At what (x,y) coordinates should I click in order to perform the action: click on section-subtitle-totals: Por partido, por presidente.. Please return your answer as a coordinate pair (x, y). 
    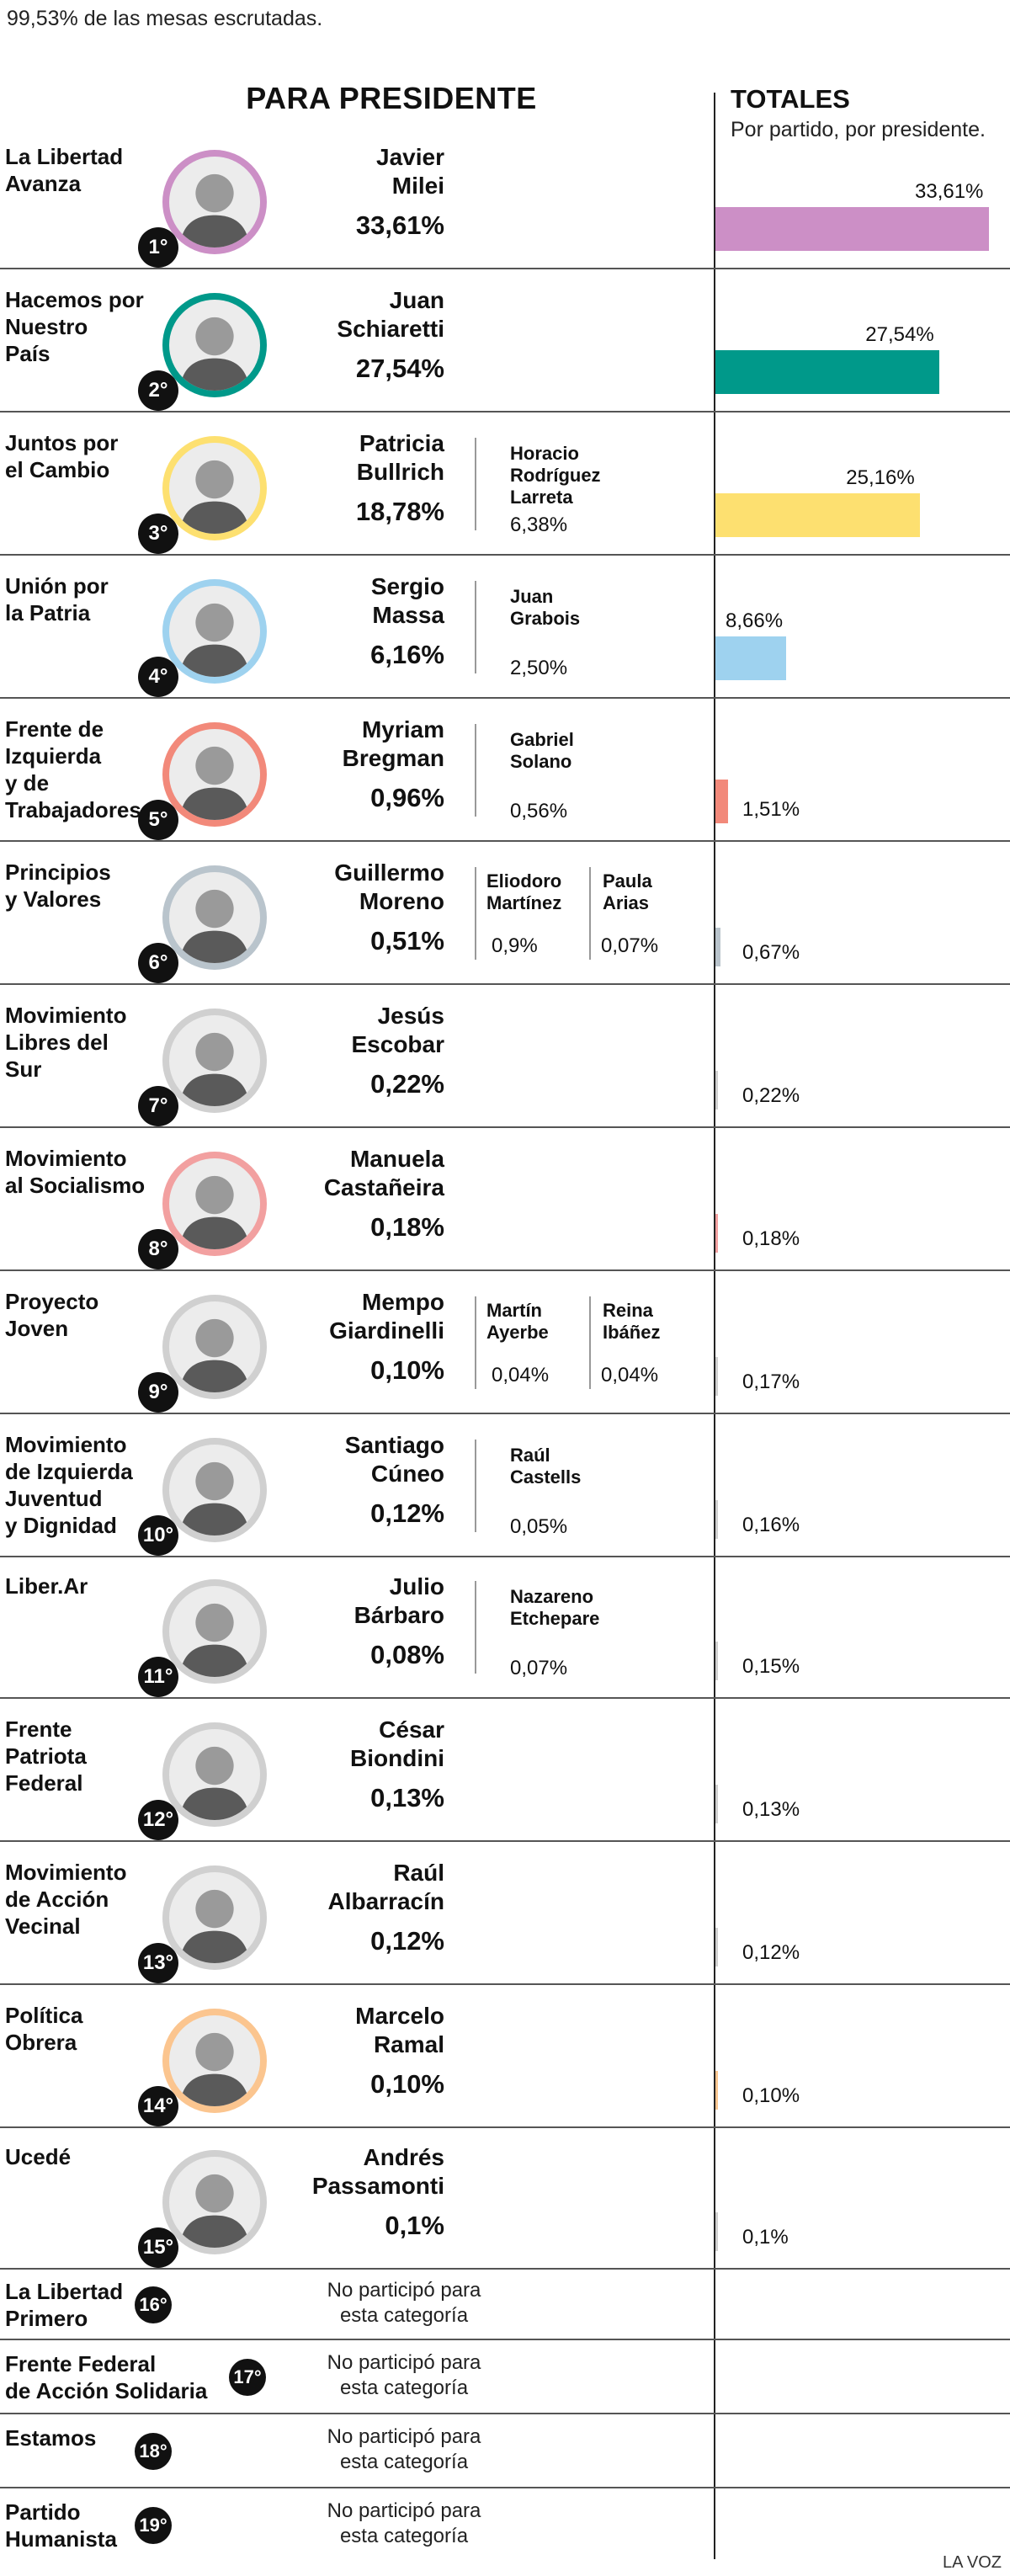
    Looking at the image, I should click on (858, 129).